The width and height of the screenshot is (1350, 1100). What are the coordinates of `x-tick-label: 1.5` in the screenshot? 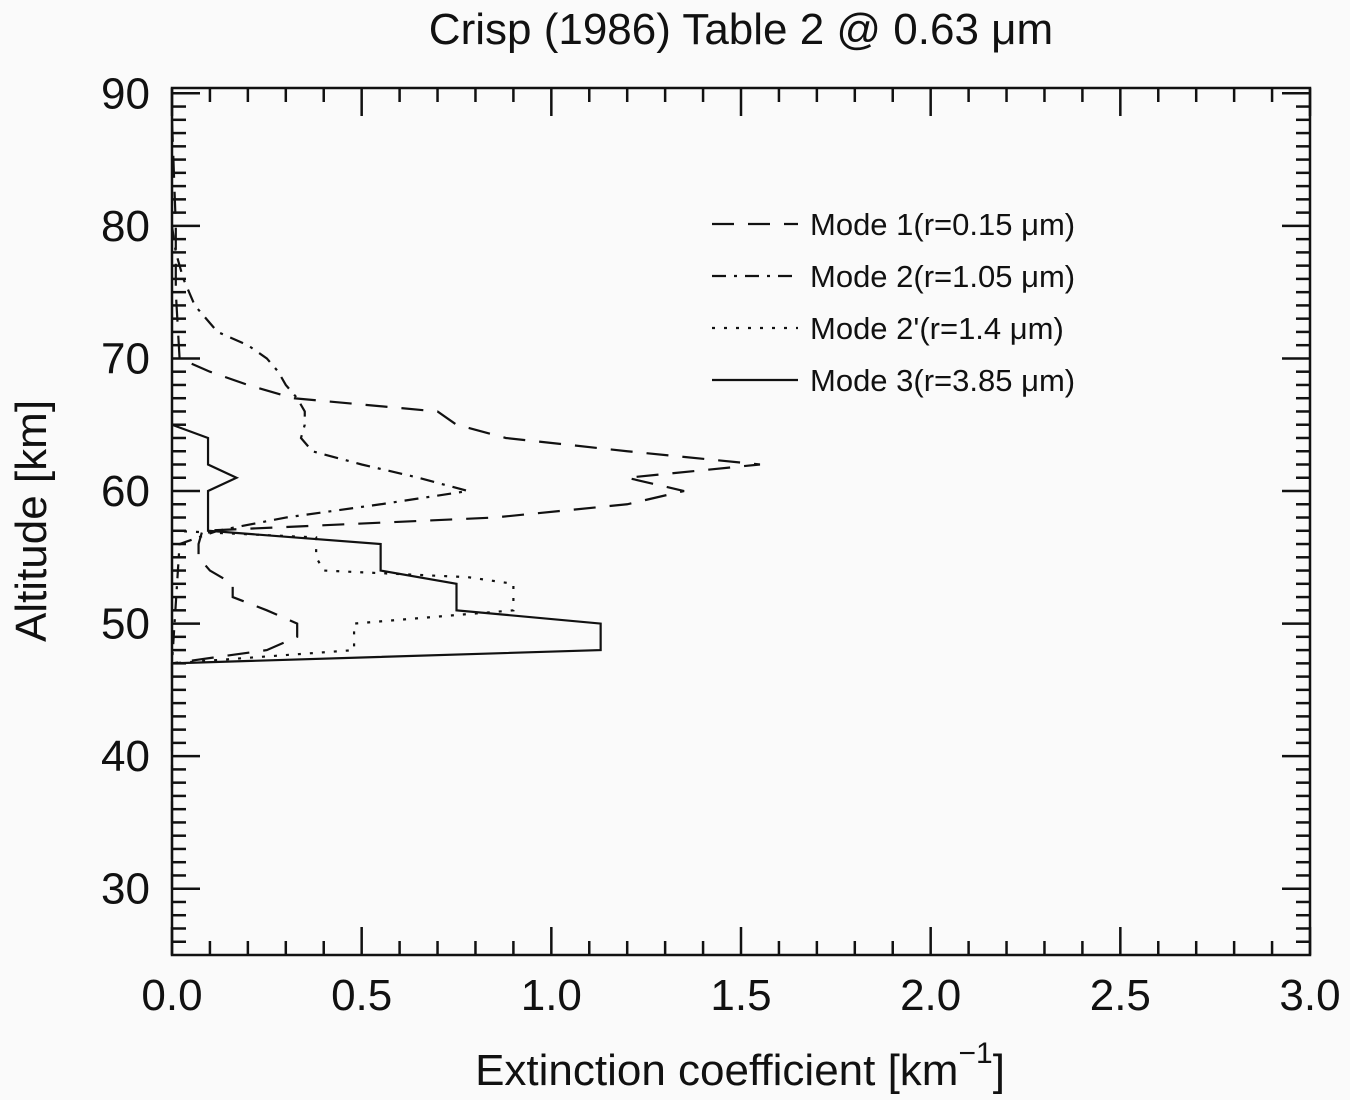 It's located at (740, 995).